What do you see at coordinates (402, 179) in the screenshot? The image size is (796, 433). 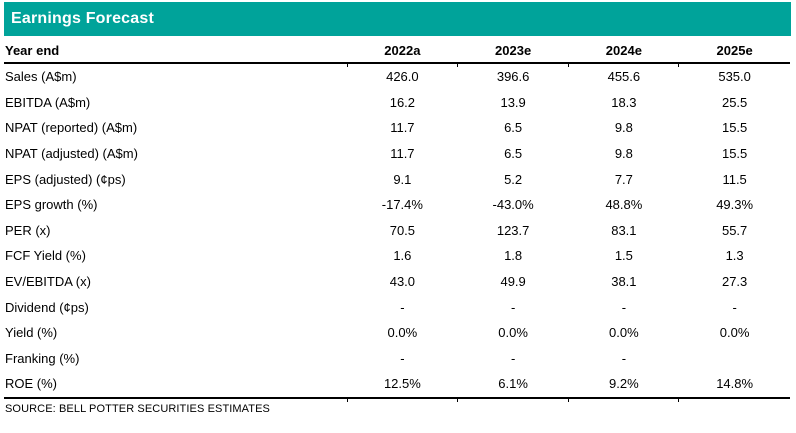 I see `cell-value: 9.1` at bounding box center [402, 179].